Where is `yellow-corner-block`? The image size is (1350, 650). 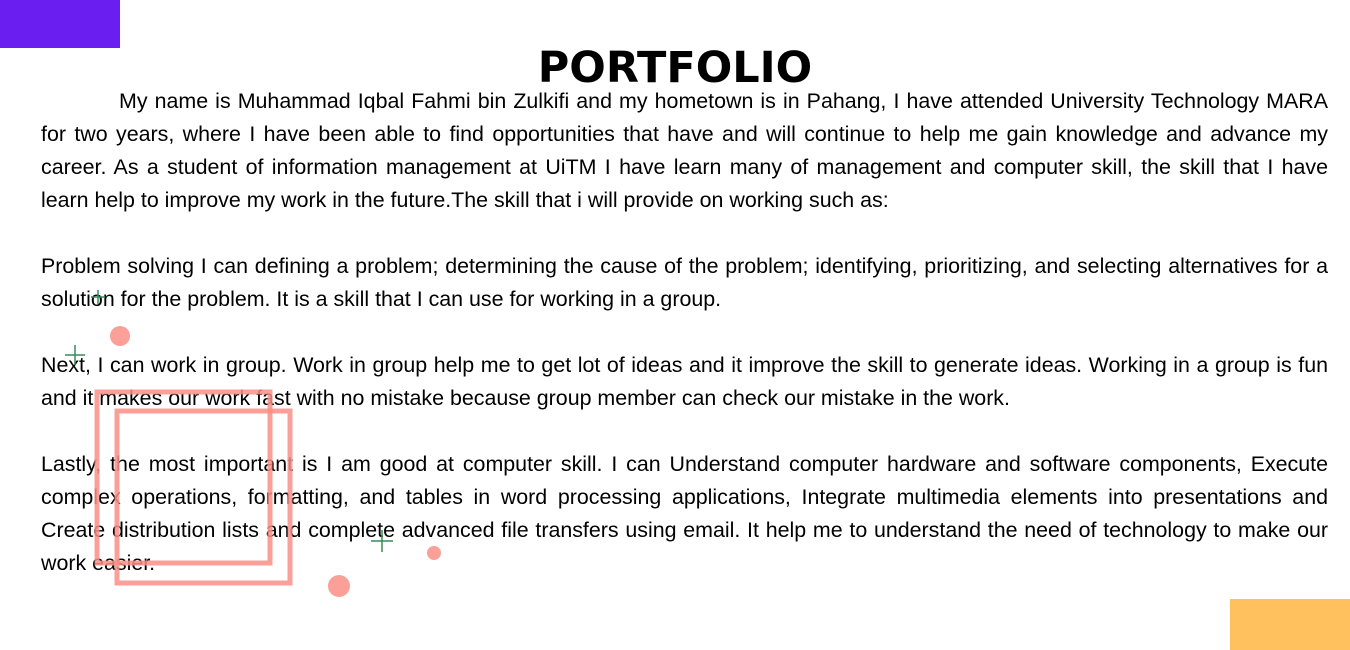
yellow-corner-block is located at coordinates (1290, 624).